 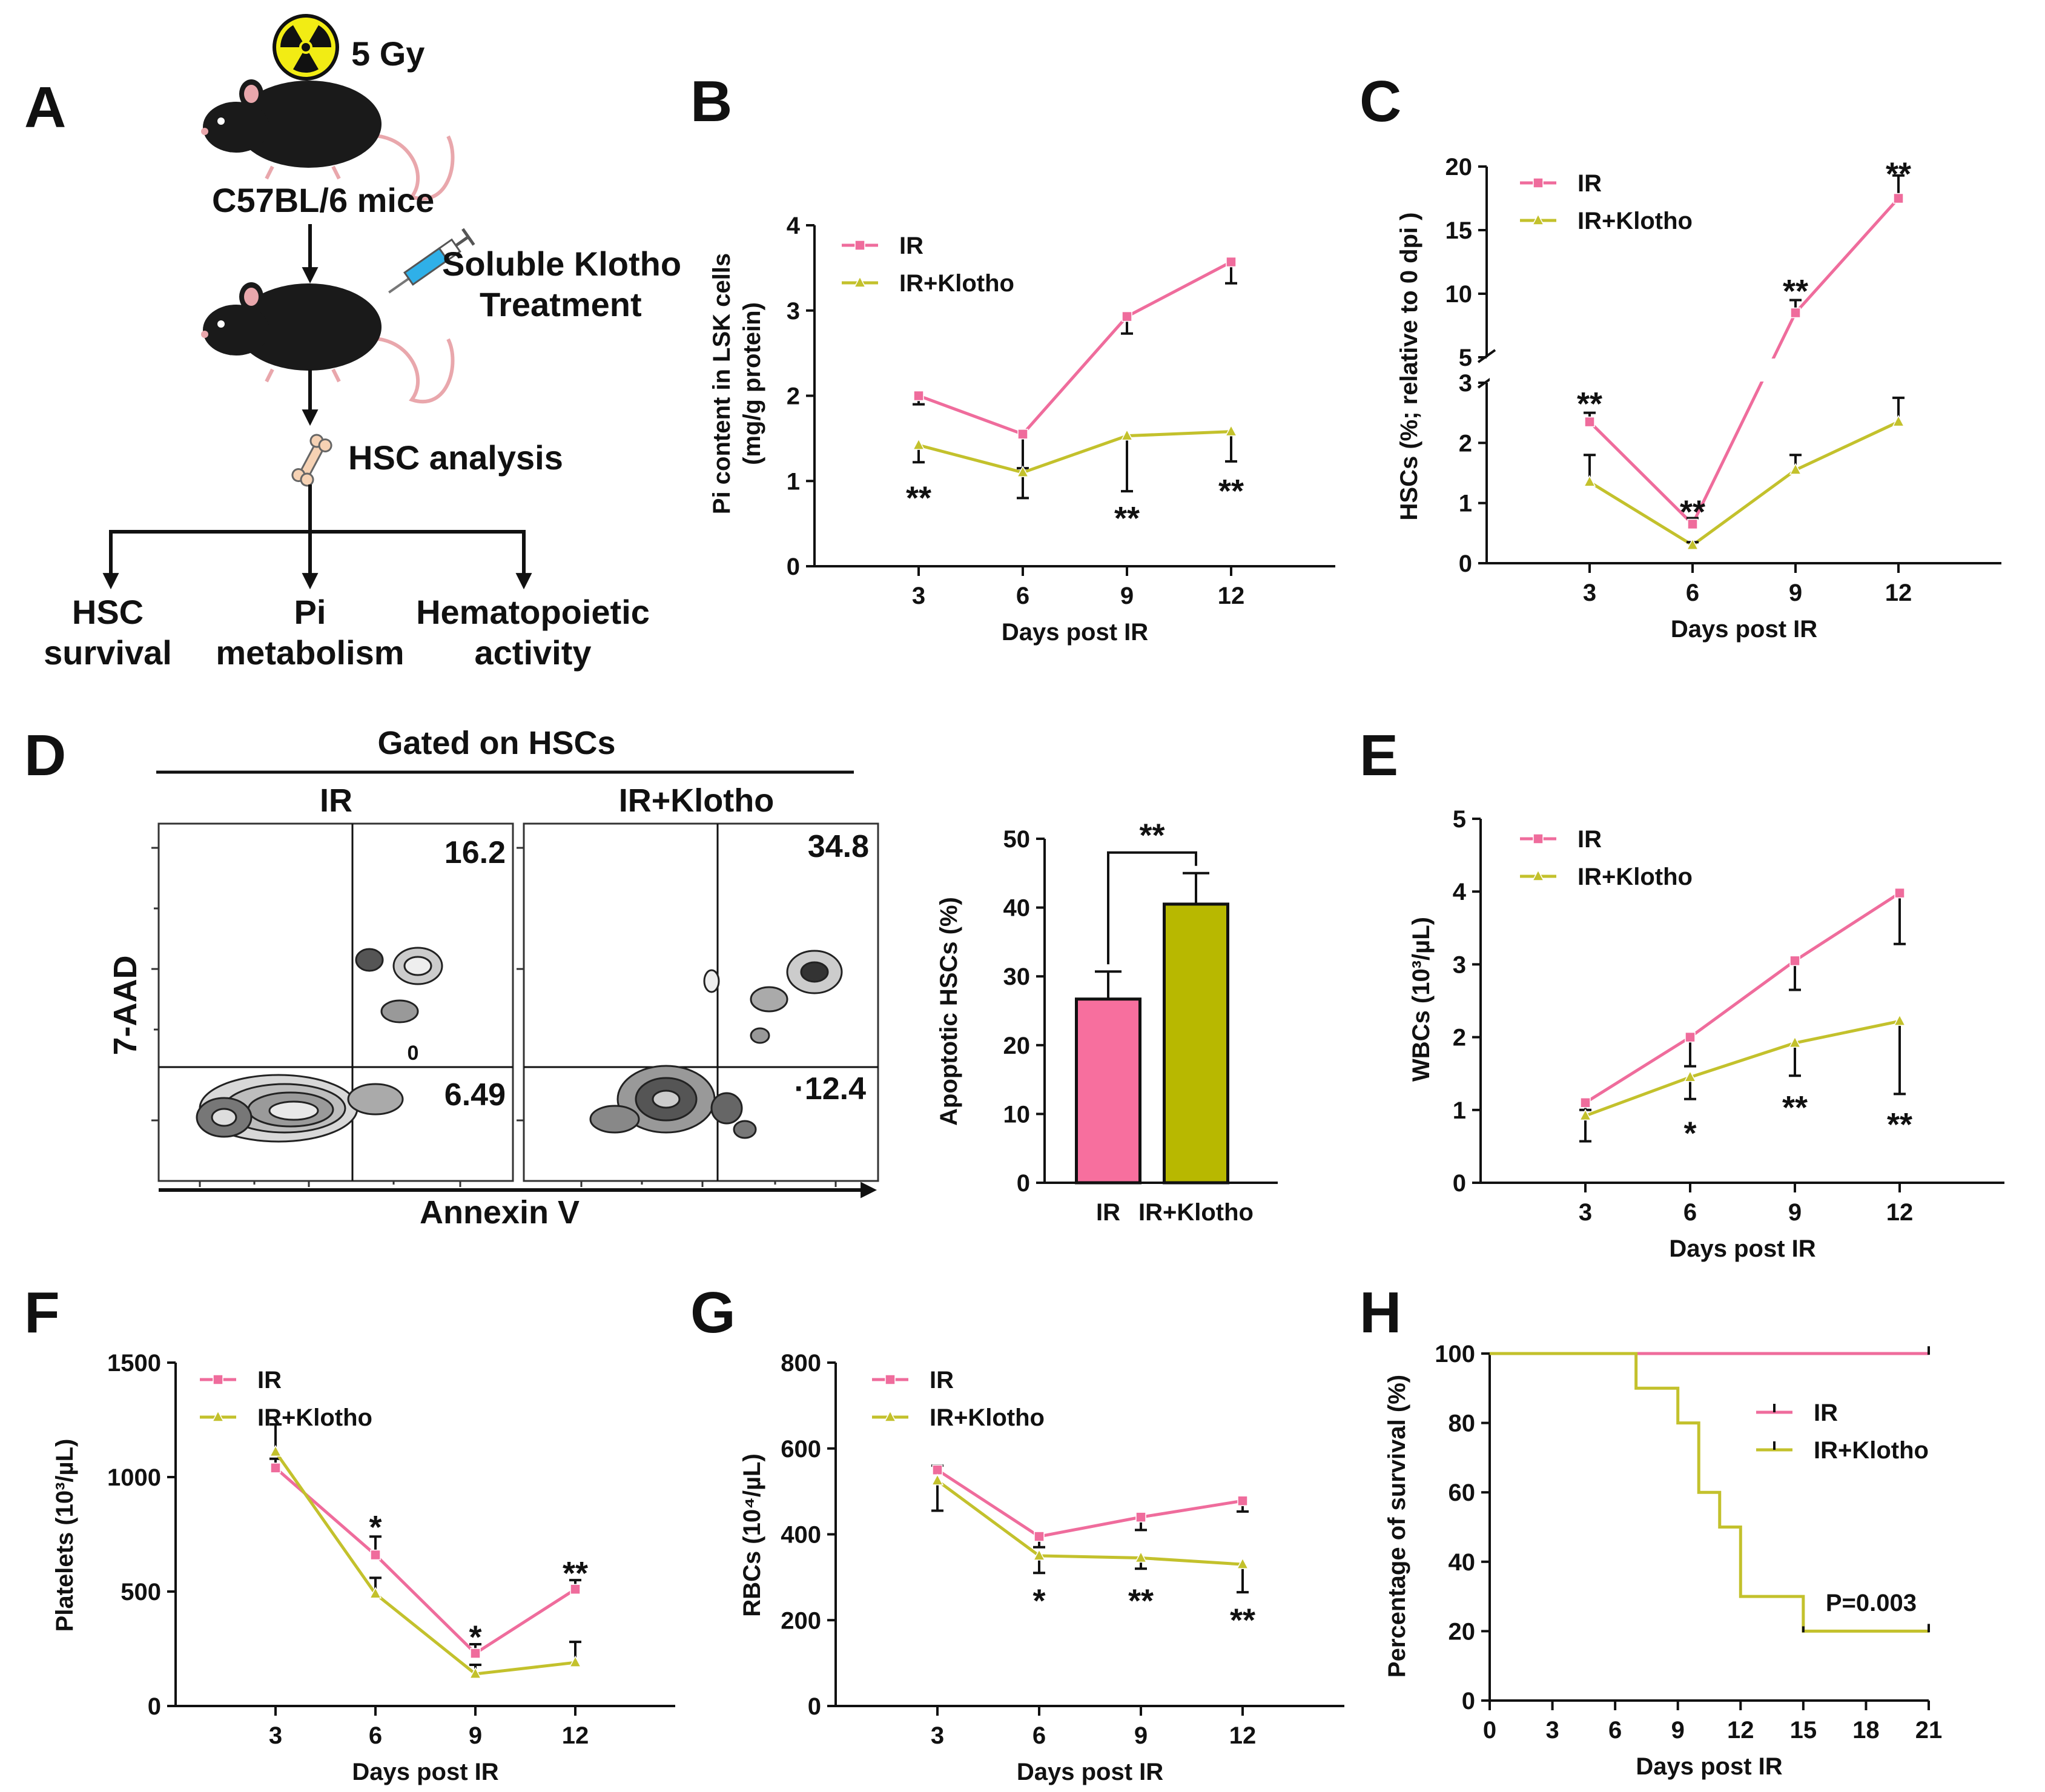 What do you see at coordinates (1690, 1212) in the screenshot?
I see `x-tick-label: 6` at bounding box center [1690, 1212].